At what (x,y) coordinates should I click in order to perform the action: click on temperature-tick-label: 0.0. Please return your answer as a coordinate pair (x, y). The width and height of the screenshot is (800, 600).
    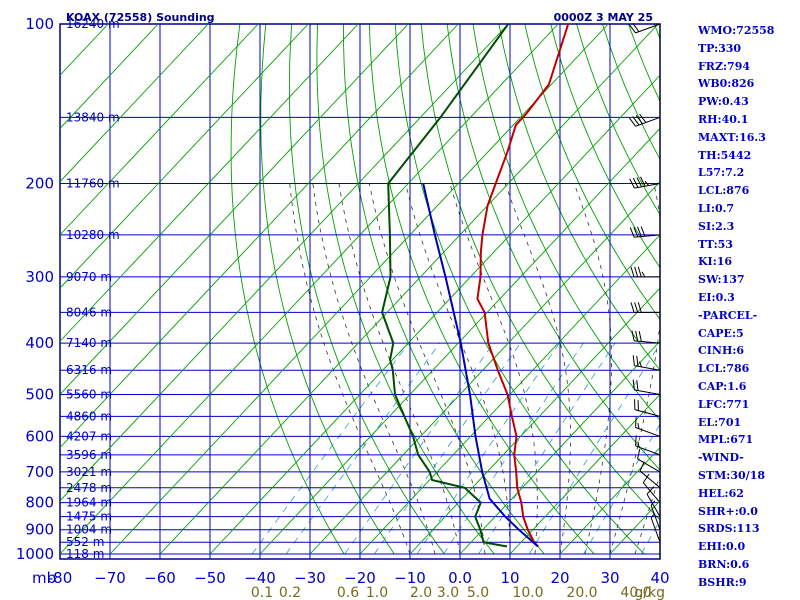
    Looking at the image, I should click on (460, 578).